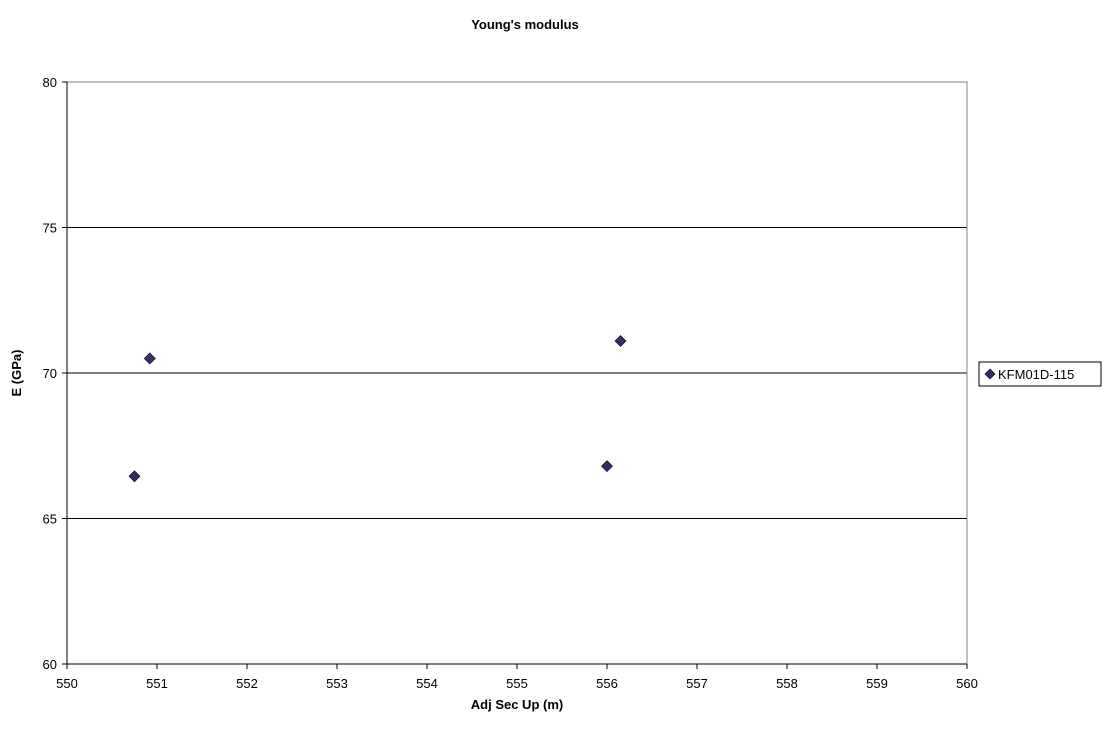  I want to click on x-tick-label: 554, so click(427, 683).